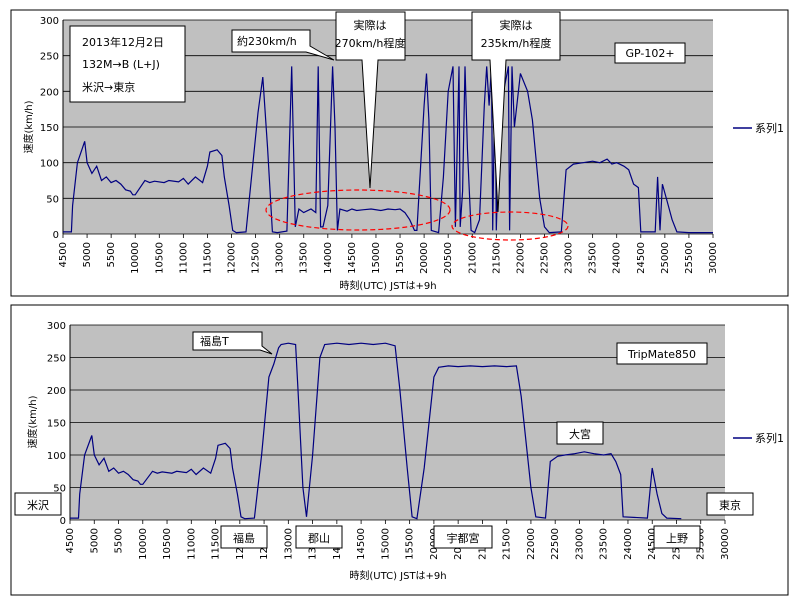 Image resolution: width=800 pixels, height=600 pixels. I want to click on top-x-tick-label: 23500, so click(593, 258).